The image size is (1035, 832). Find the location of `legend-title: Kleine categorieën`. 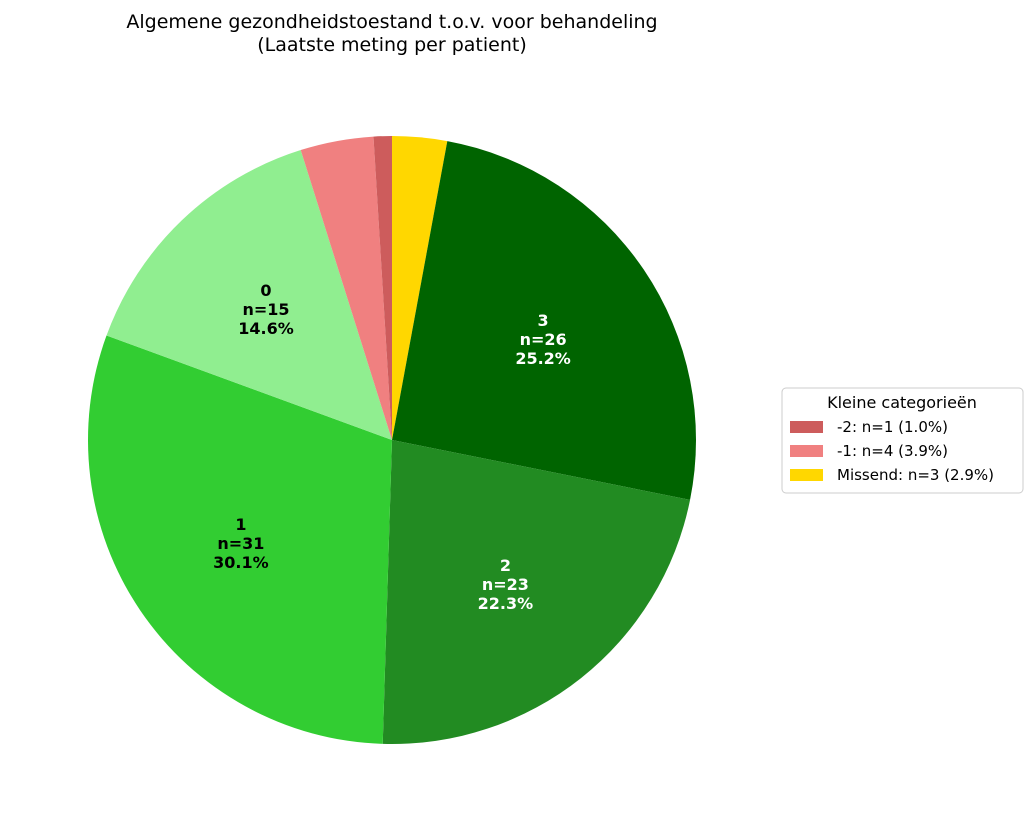

legend-title: Kleine categorieën is located at coordinates (902, 402).